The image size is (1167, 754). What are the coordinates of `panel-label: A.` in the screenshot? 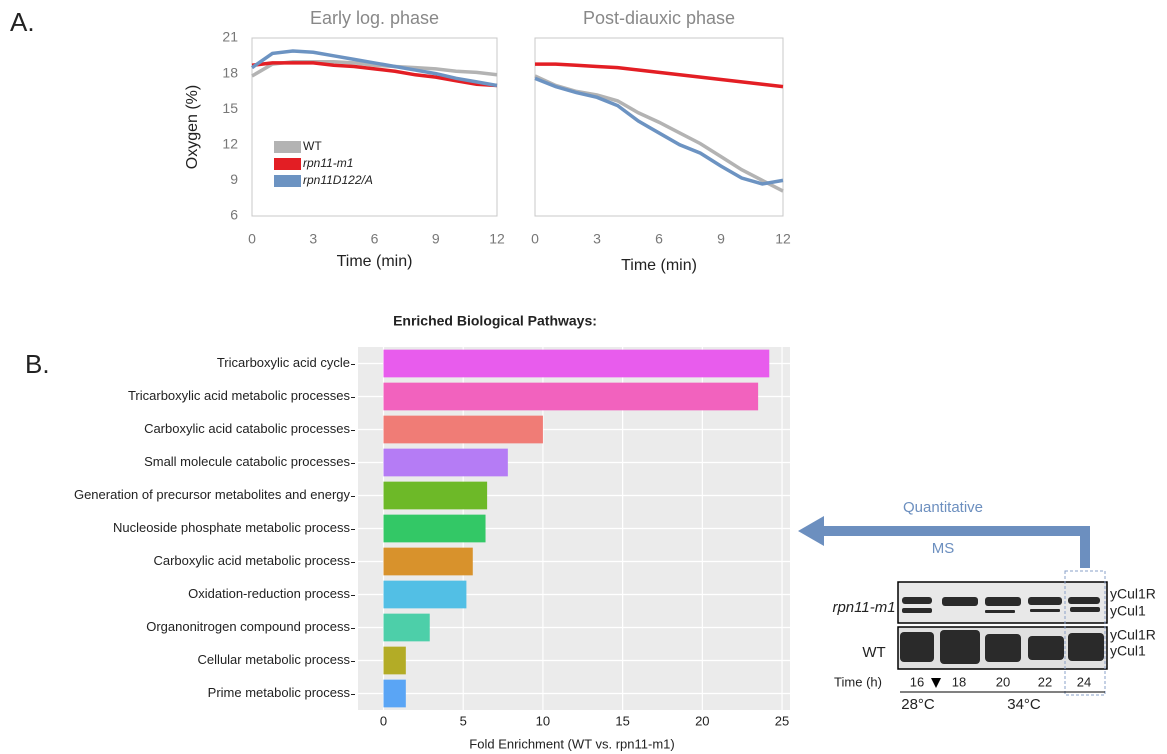 It's located at (22, 22).